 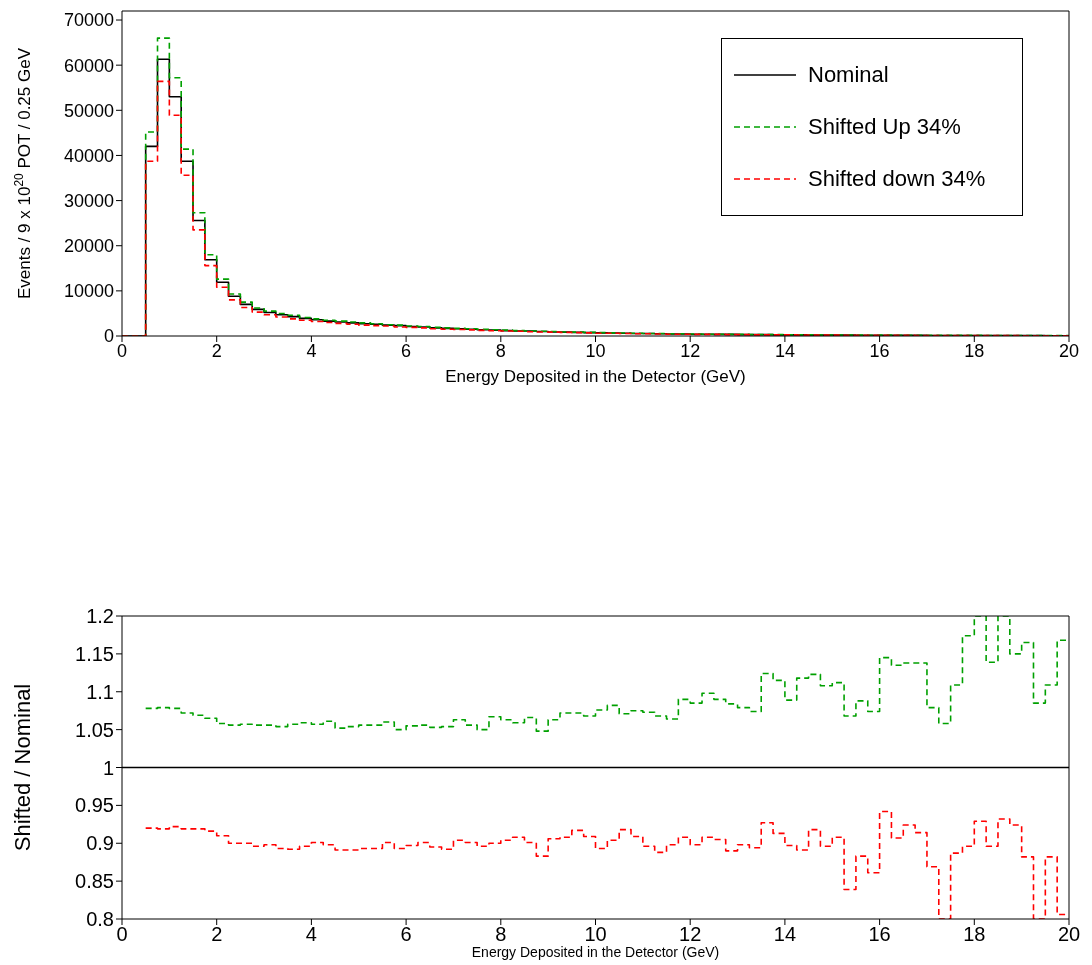 I want to click on y-axis-title: Shifted / Nominal, so click(x=22, y=767).